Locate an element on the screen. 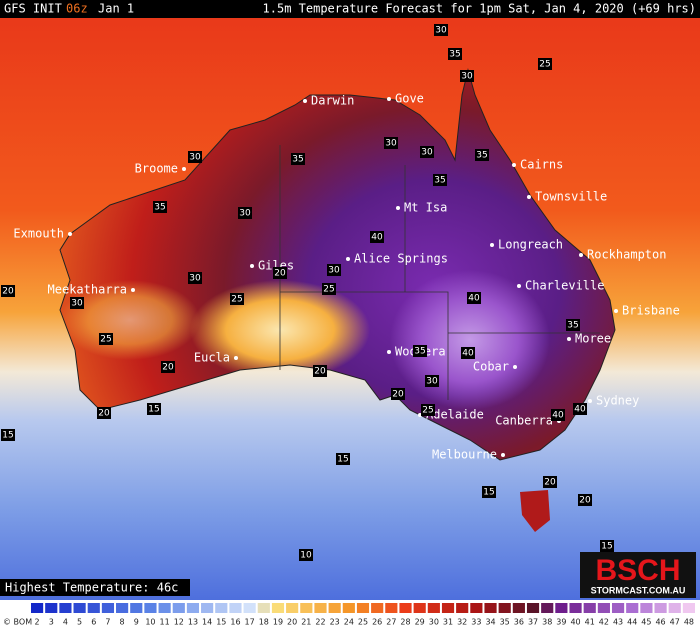  logo-box is located at coordinates (638, 575).